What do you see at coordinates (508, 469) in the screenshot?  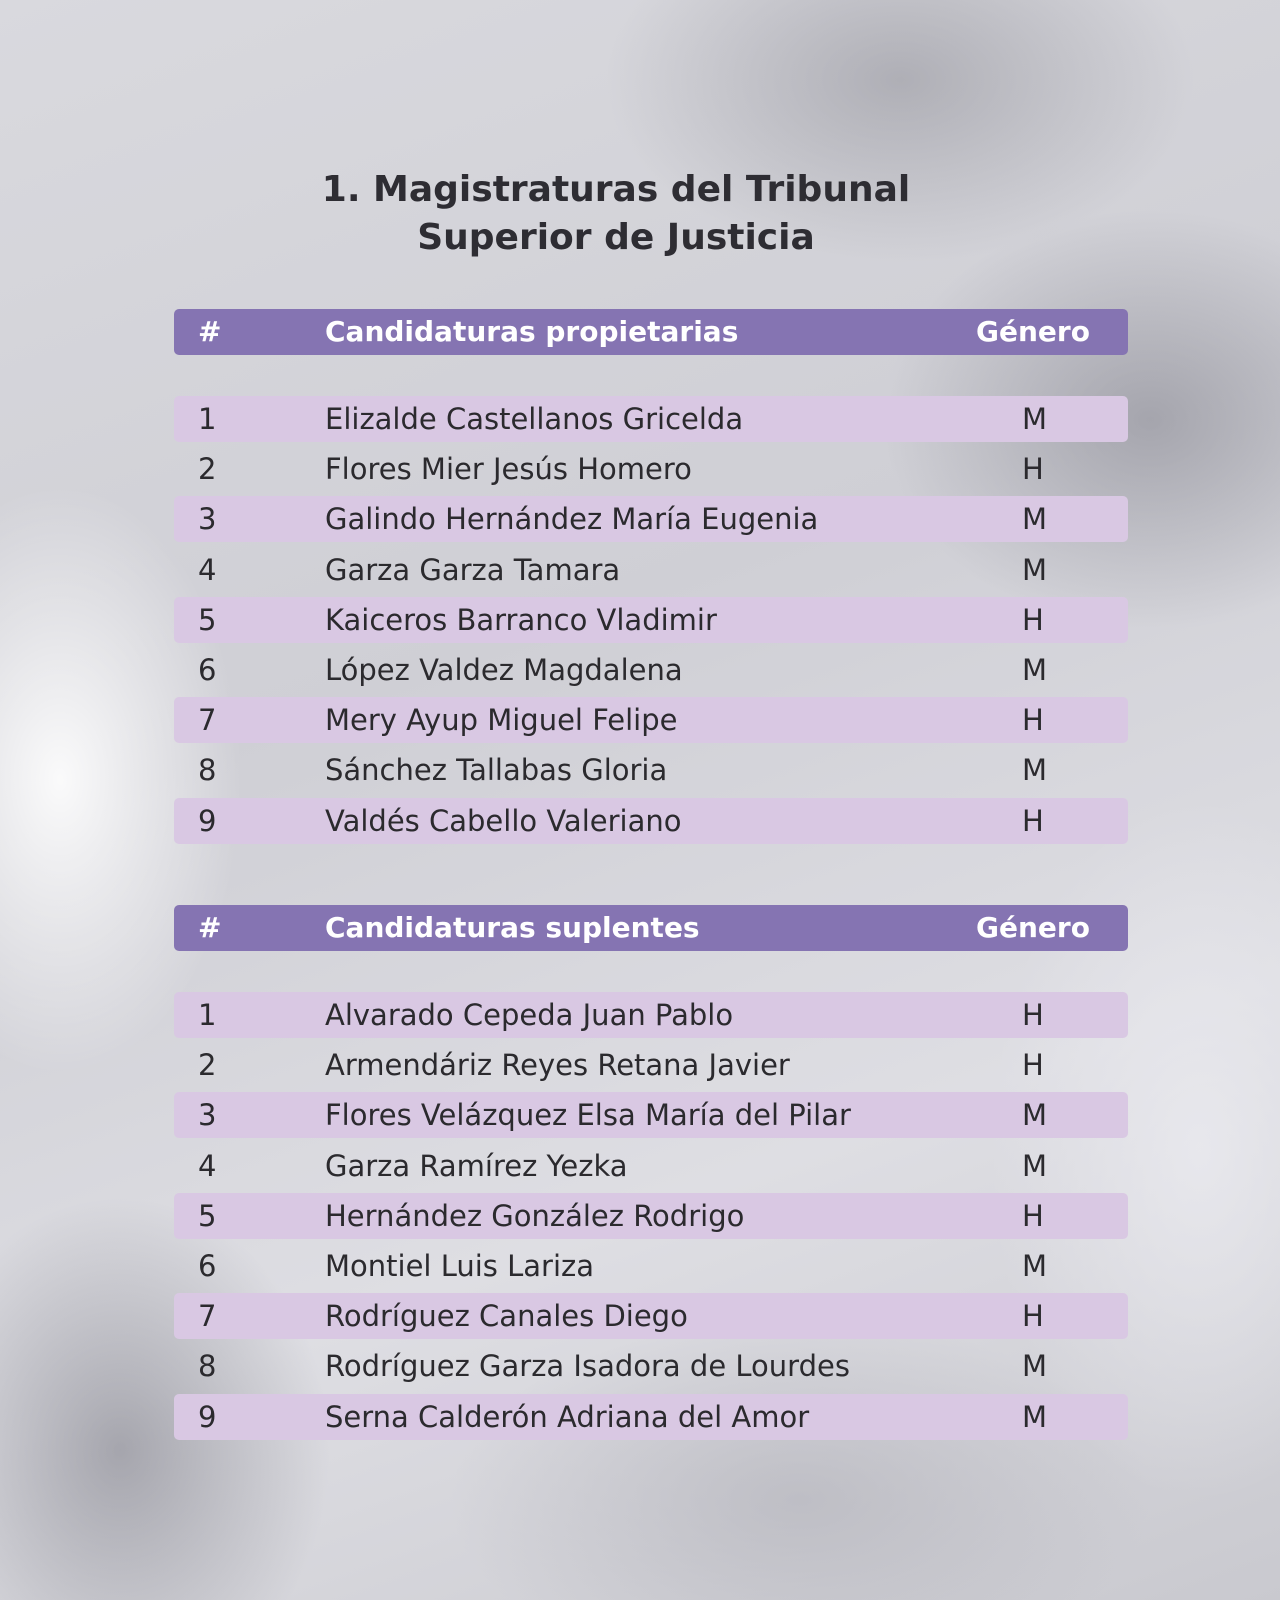 I see `row-name: Flores Mier Jesús Homero` at bounding box center [508, 469].